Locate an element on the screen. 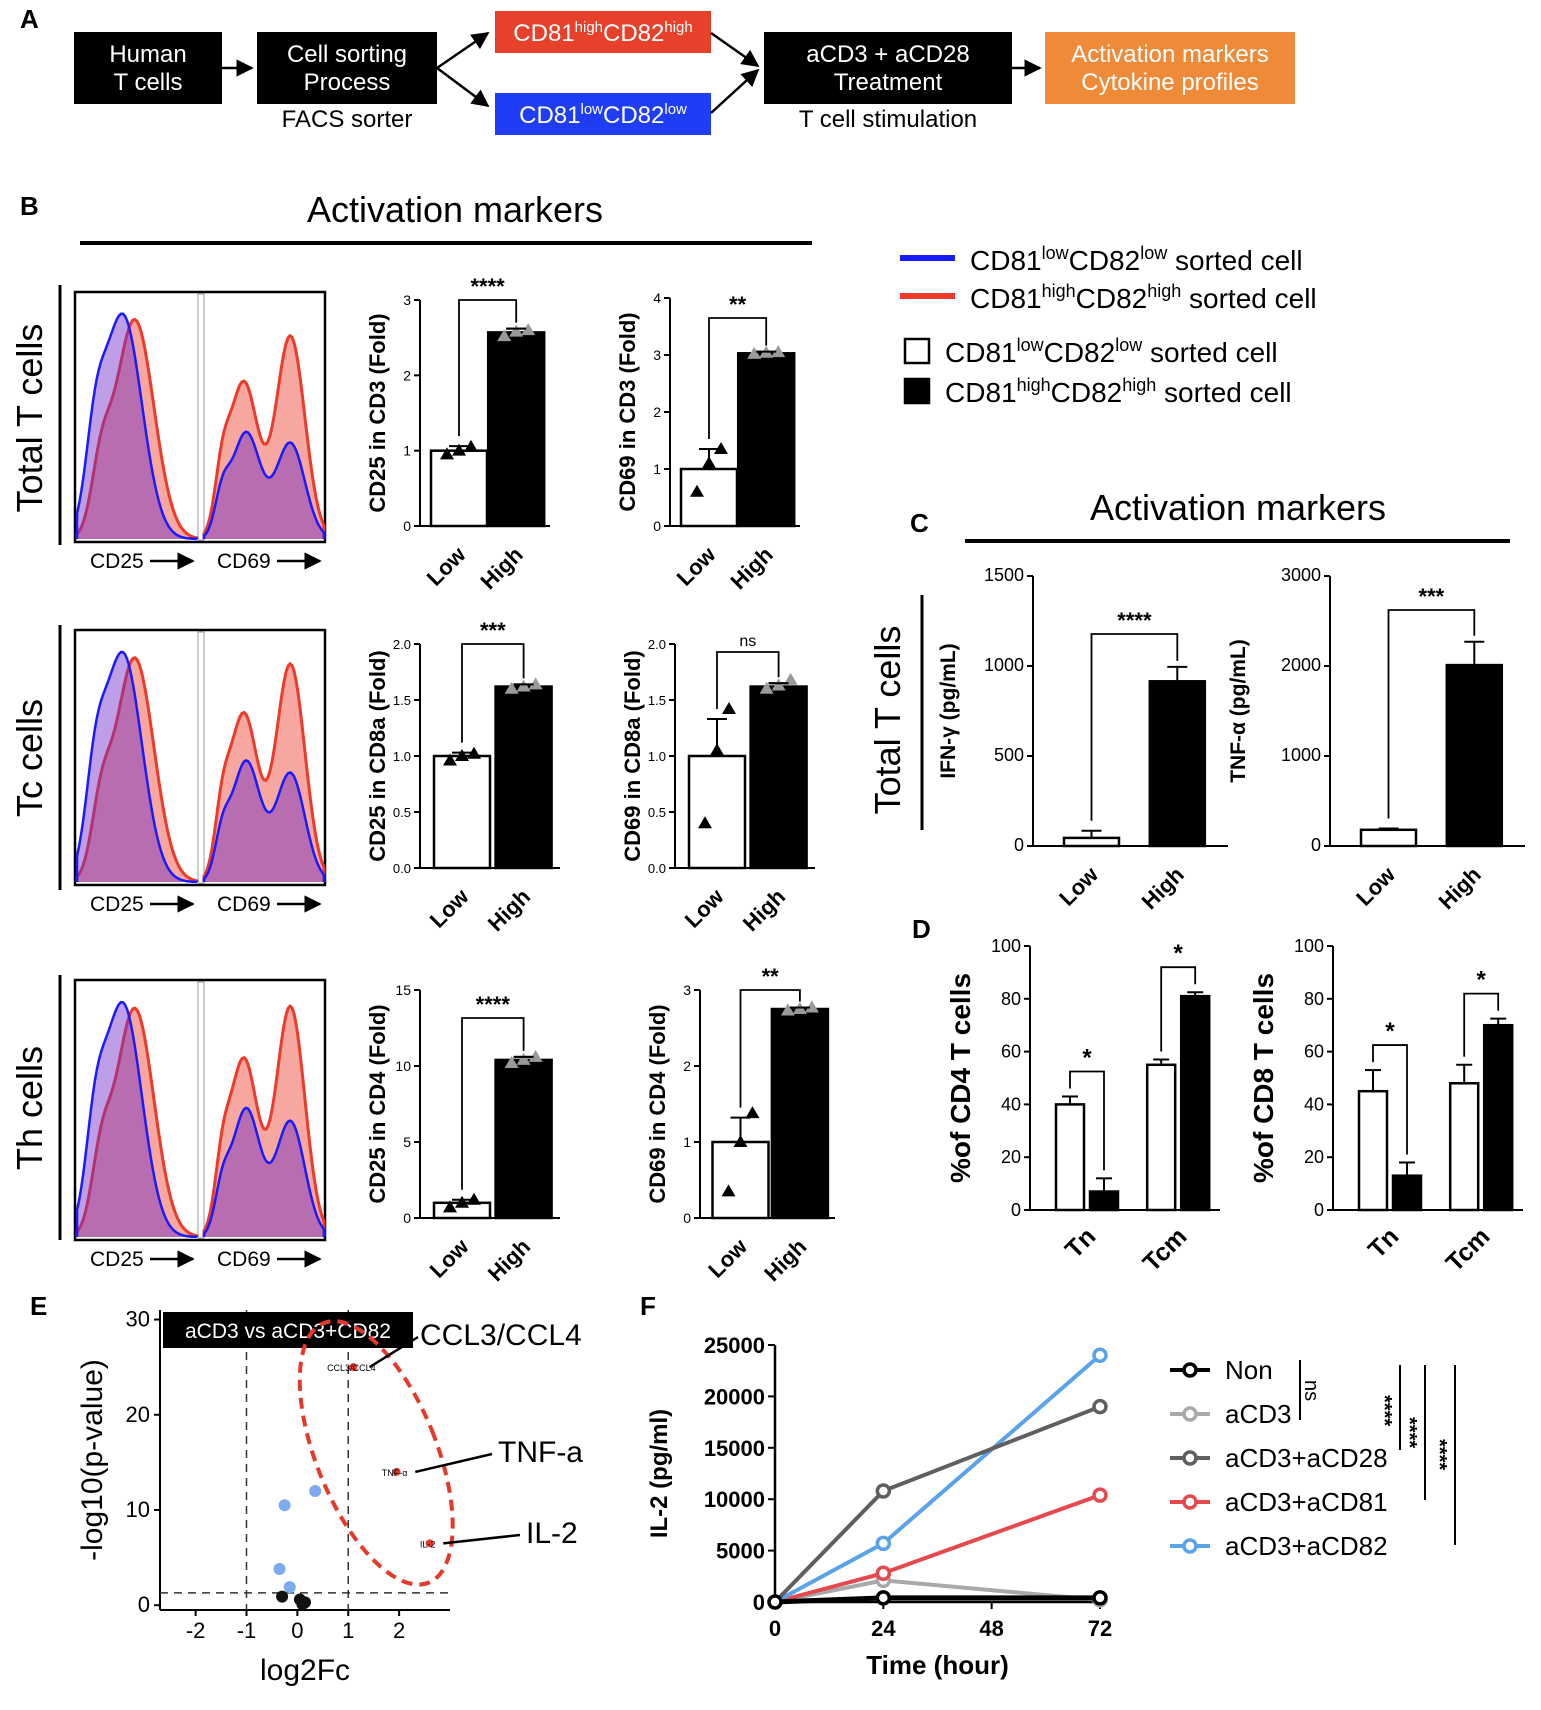 The width and height of the screenshot is (1541, 1710). y-axis-label: TNF-α (pg/mL) is located at coordinates (1238, 711).